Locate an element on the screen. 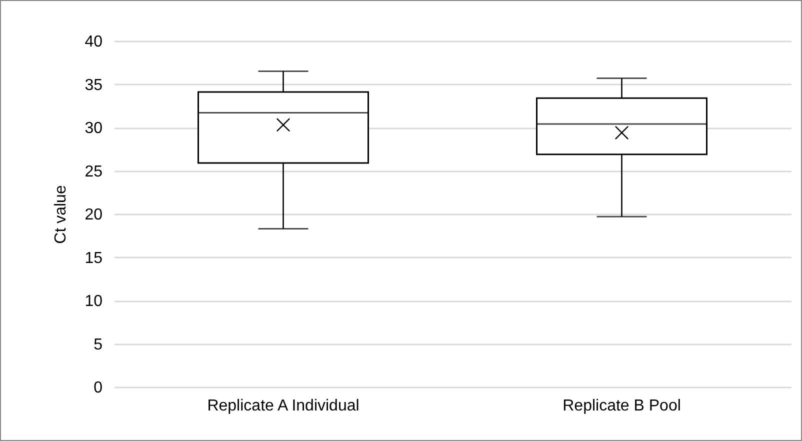  y-tick-label: 5 is located at coordinates (98, 345).